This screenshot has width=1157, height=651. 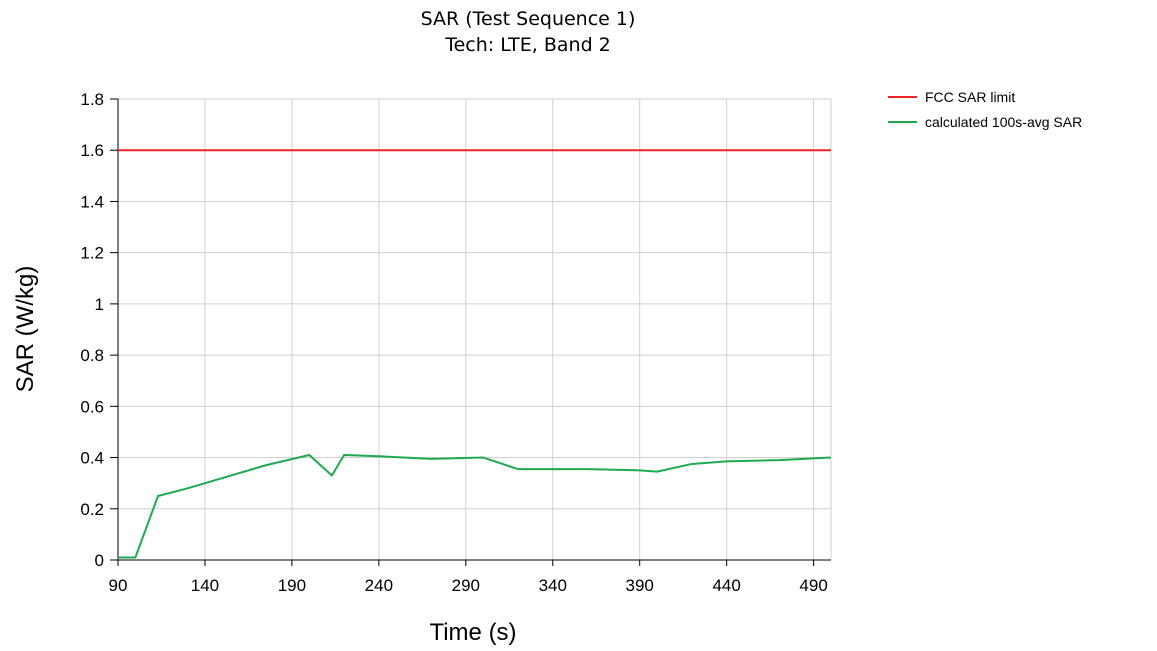 What do you see at coordinates (92, 509) in the screenshot?
I see `y-tick-label: 0.2` at bounding box center [92, 509].